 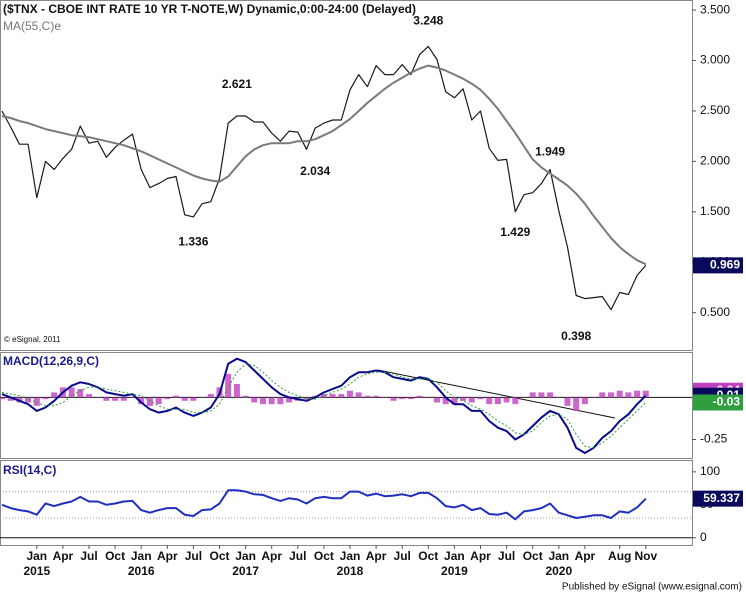 What do you see at coordinates (36, 571) in the screenshot?
I see `year-label: 2015` at bounding box center [36, 571].